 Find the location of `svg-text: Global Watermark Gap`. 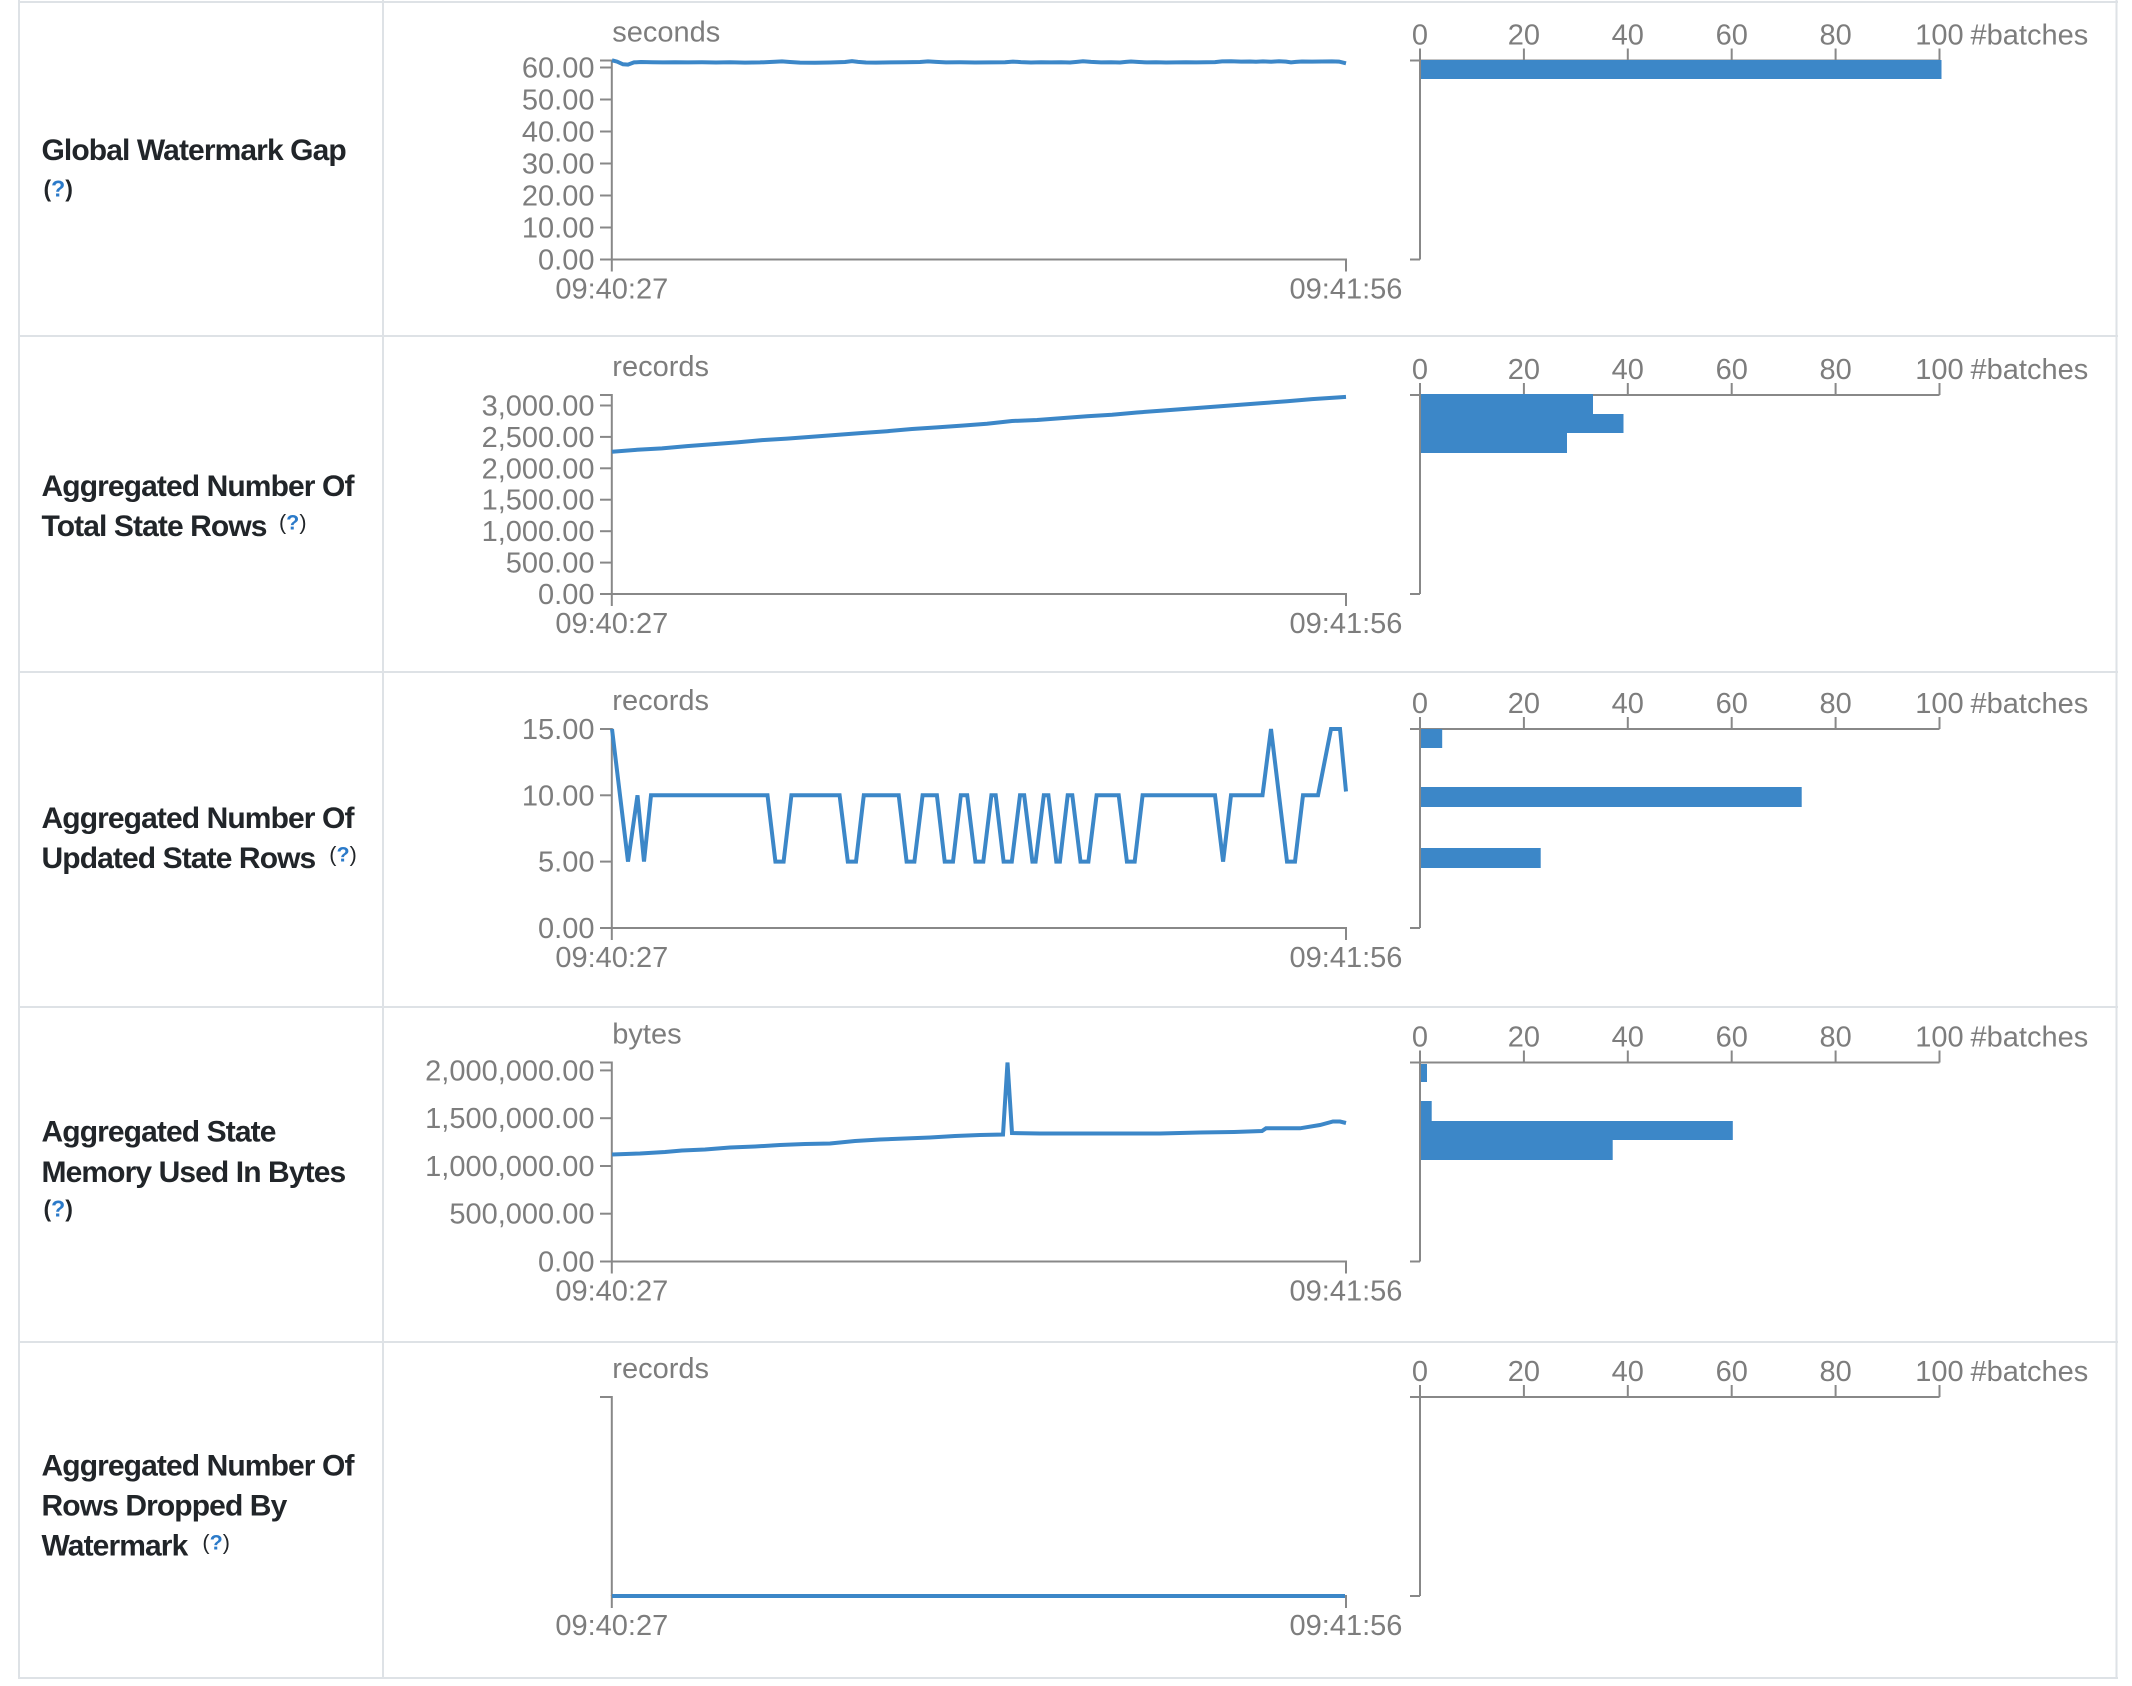

svg-text: Global Watermark Gap is located at coordinates (194, 150).